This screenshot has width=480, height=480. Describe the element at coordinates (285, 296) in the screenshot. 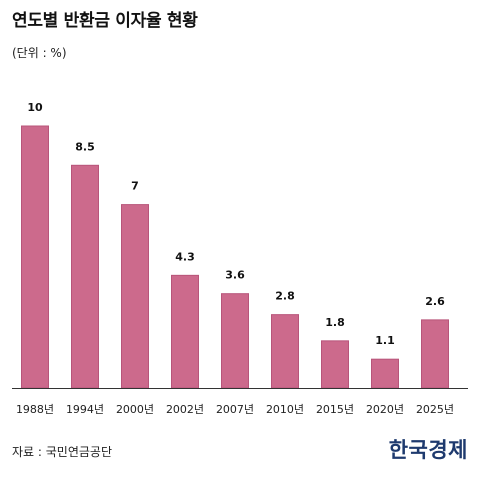

I see `value-label: 2.8` at that location.